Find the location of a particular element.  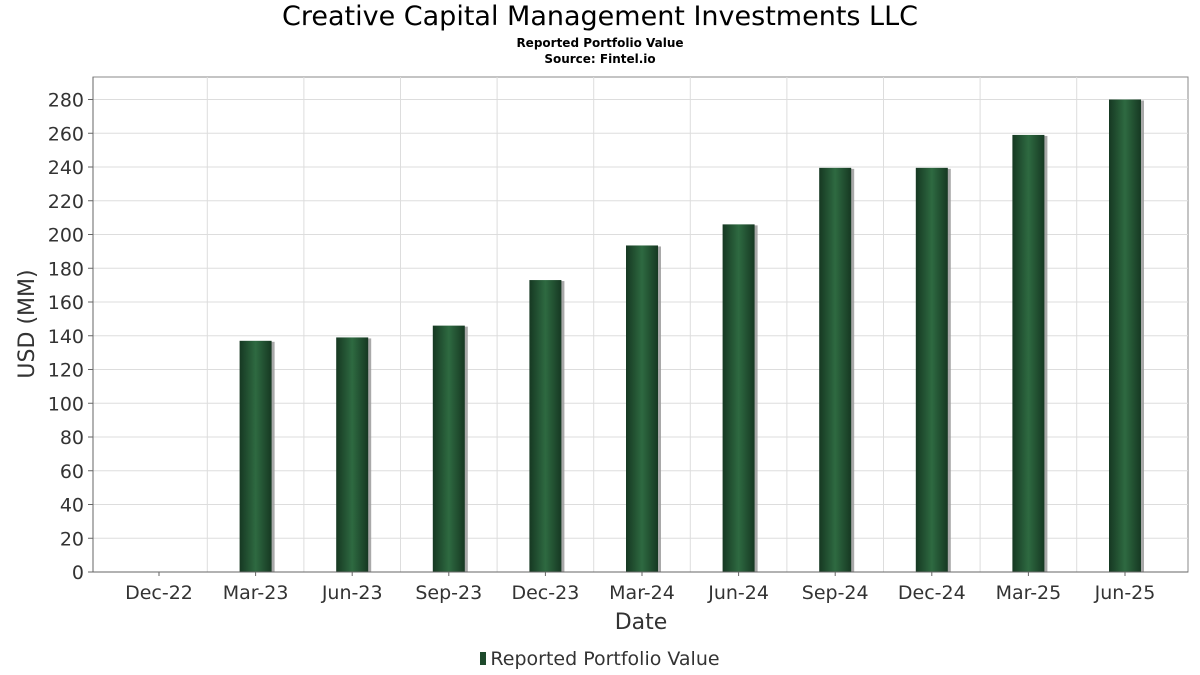

y-tick-label: 220 is located at coordinates (66, 202).